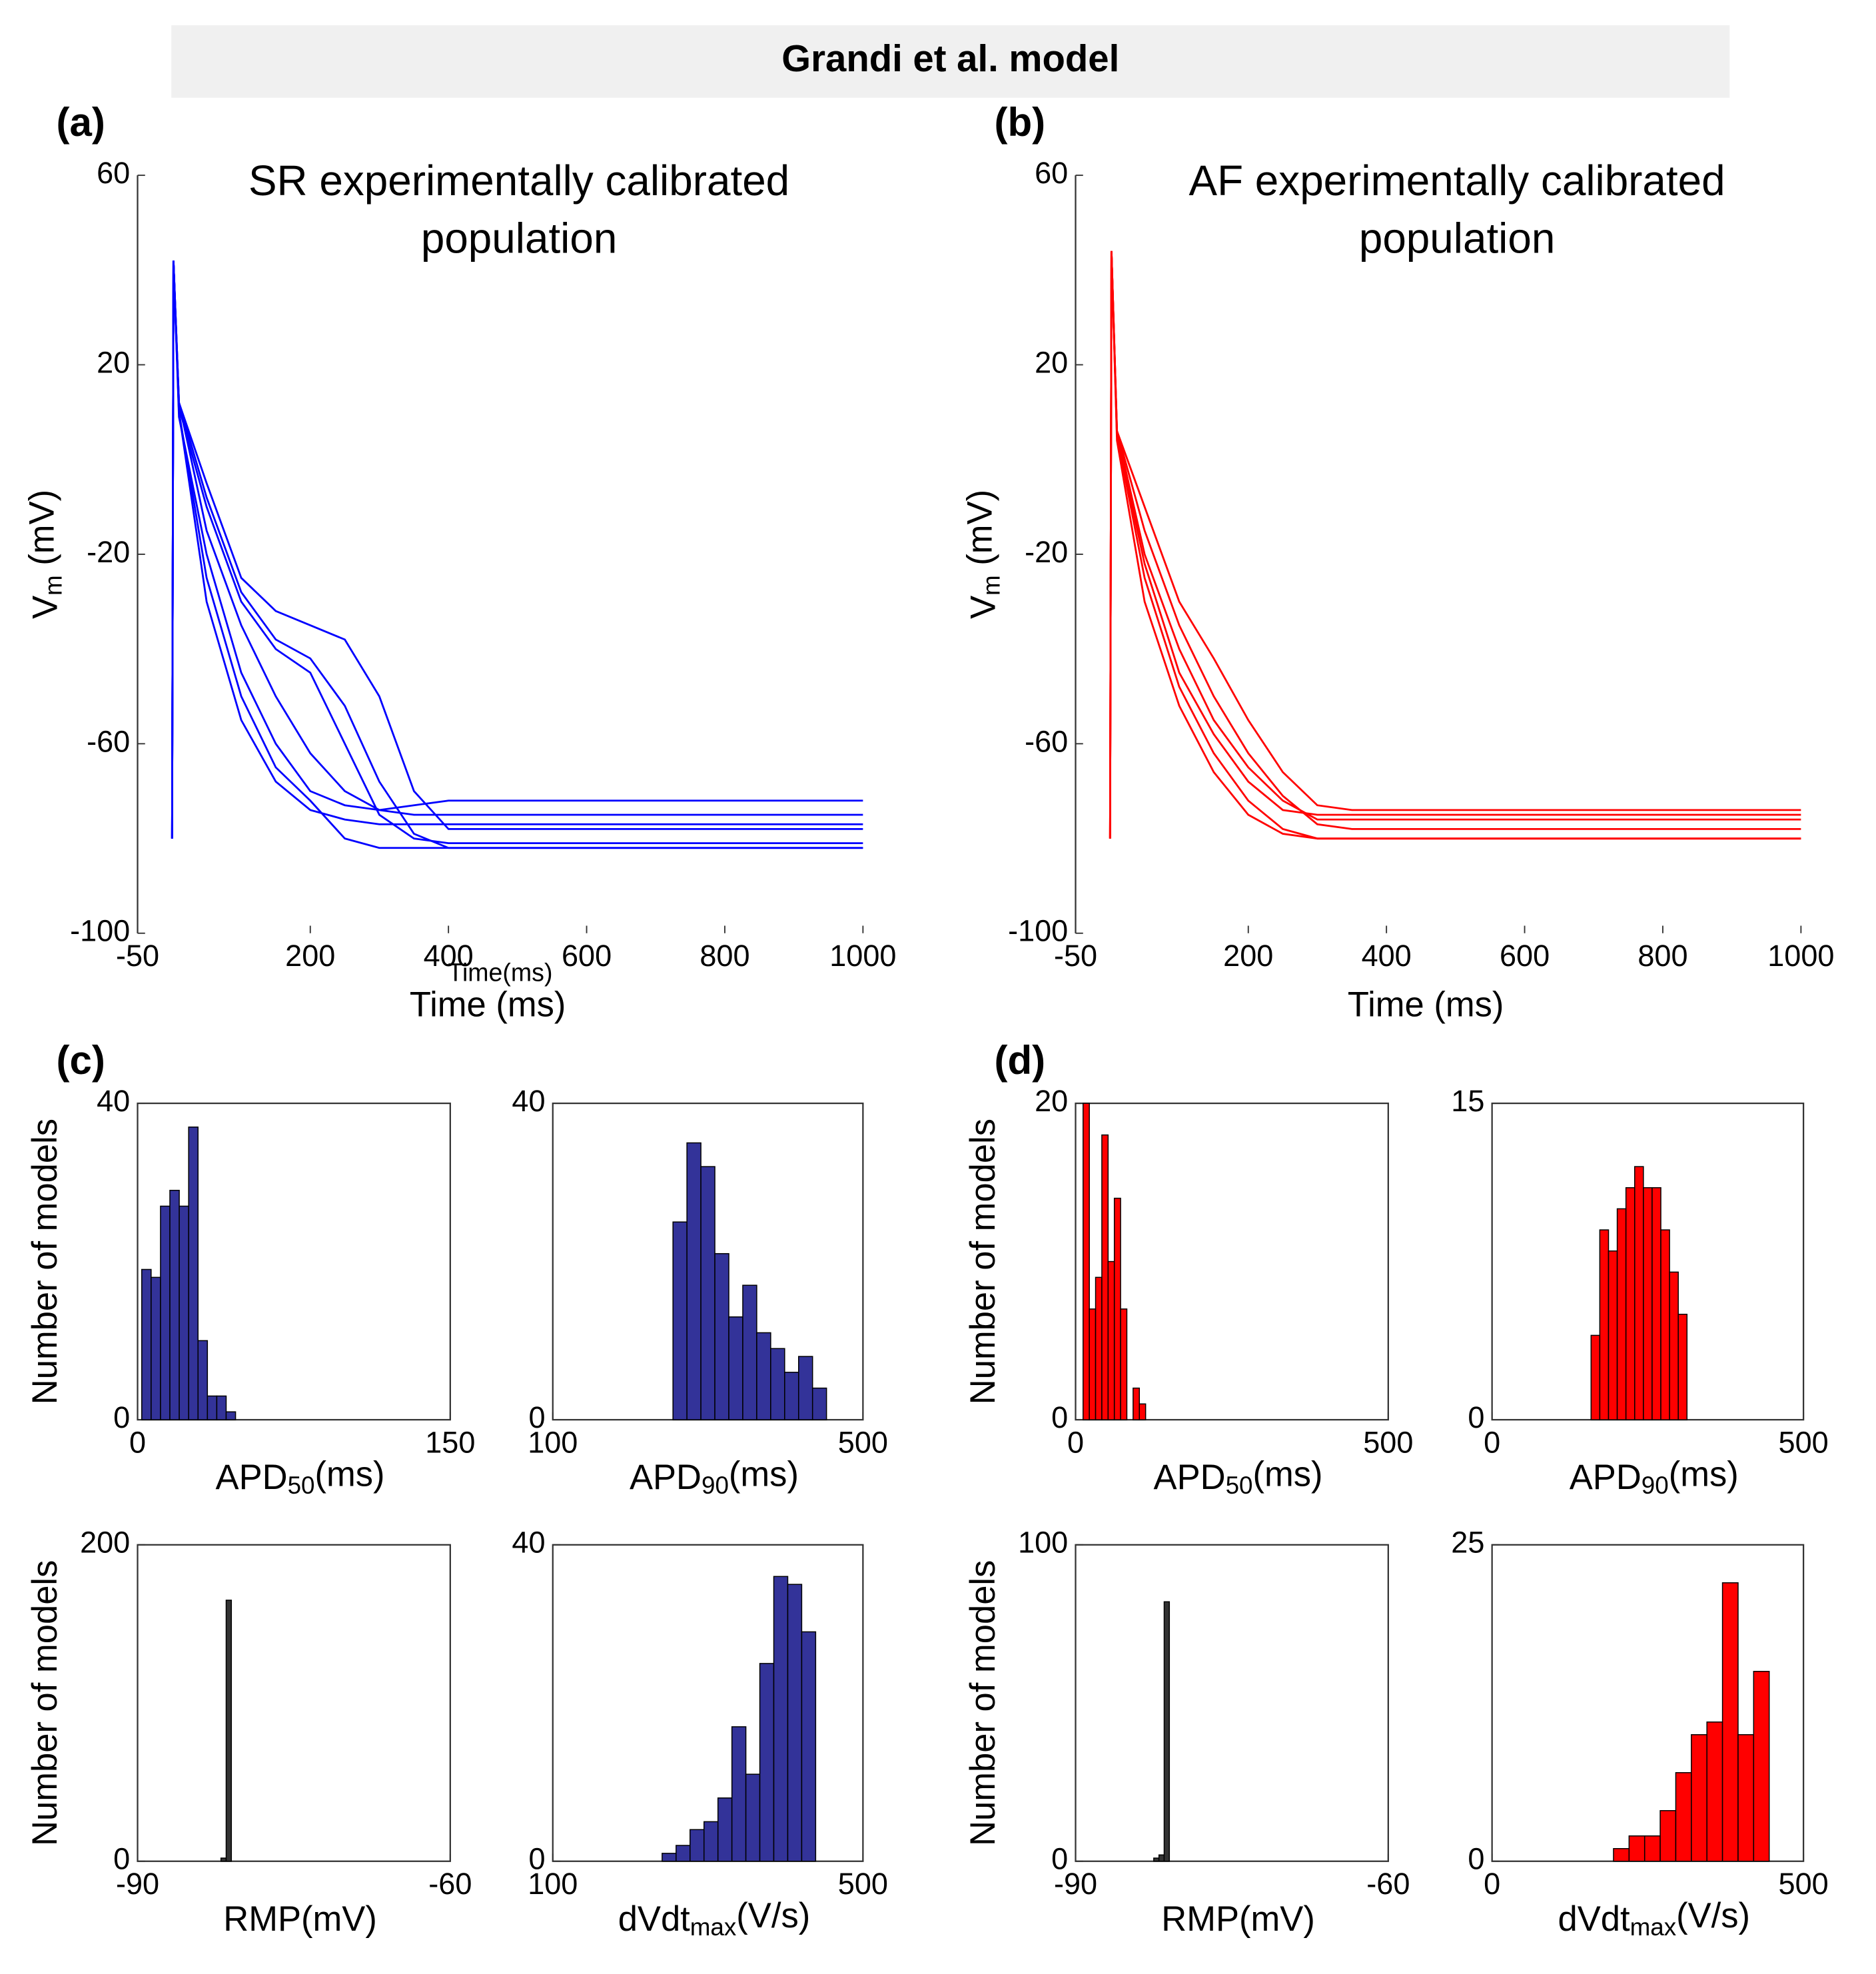  Describe the element at coordinates (1043, 1543) in the screenshot. I see `y-tick-label: 100` at that location.